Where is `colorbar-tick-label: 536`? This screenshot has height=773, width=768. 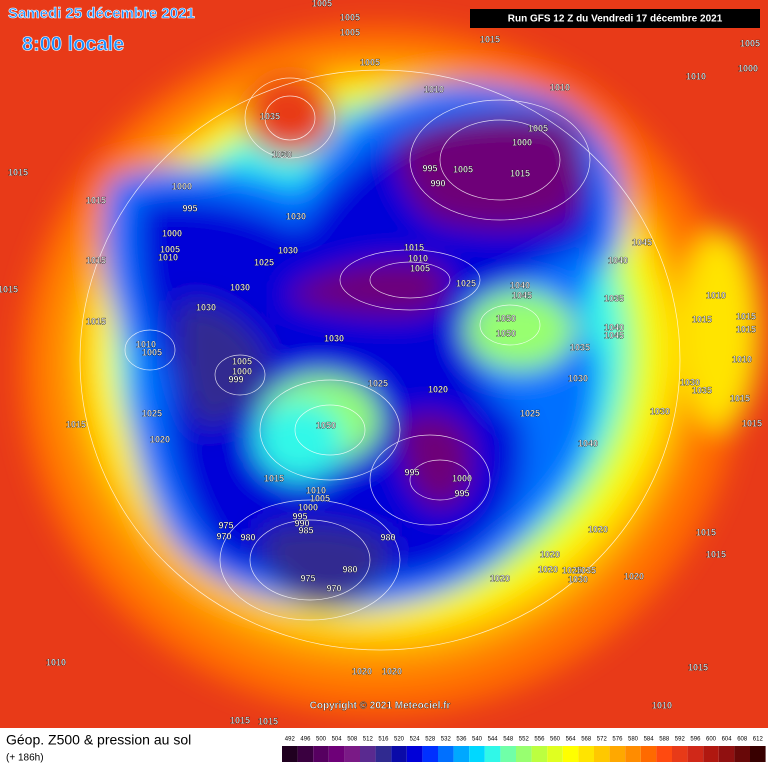
colorbar-tick-label: 536 is located at coordinates (461, 740).